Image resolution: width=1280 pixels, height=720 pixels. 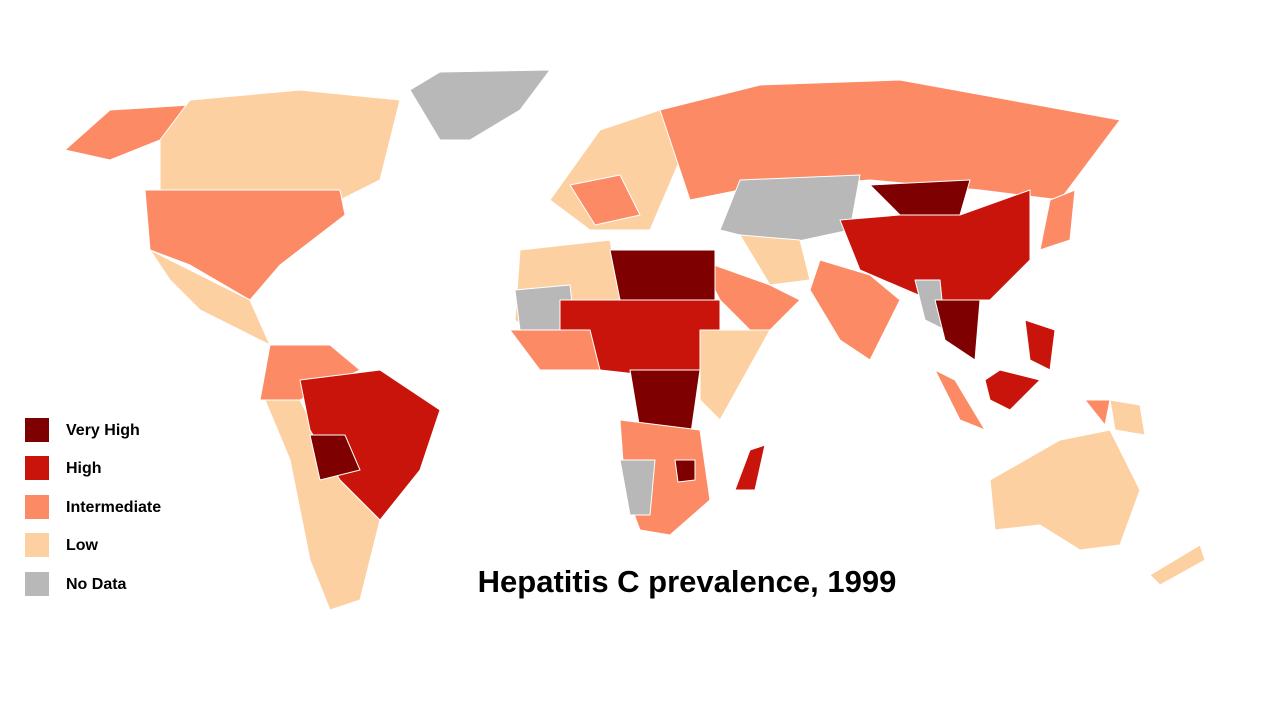 What do you see at coordinates (687, 581) in the screenshot?
I see `map-title: Hepatitis C prevalence, 1999` at bounding box center [687, 581].